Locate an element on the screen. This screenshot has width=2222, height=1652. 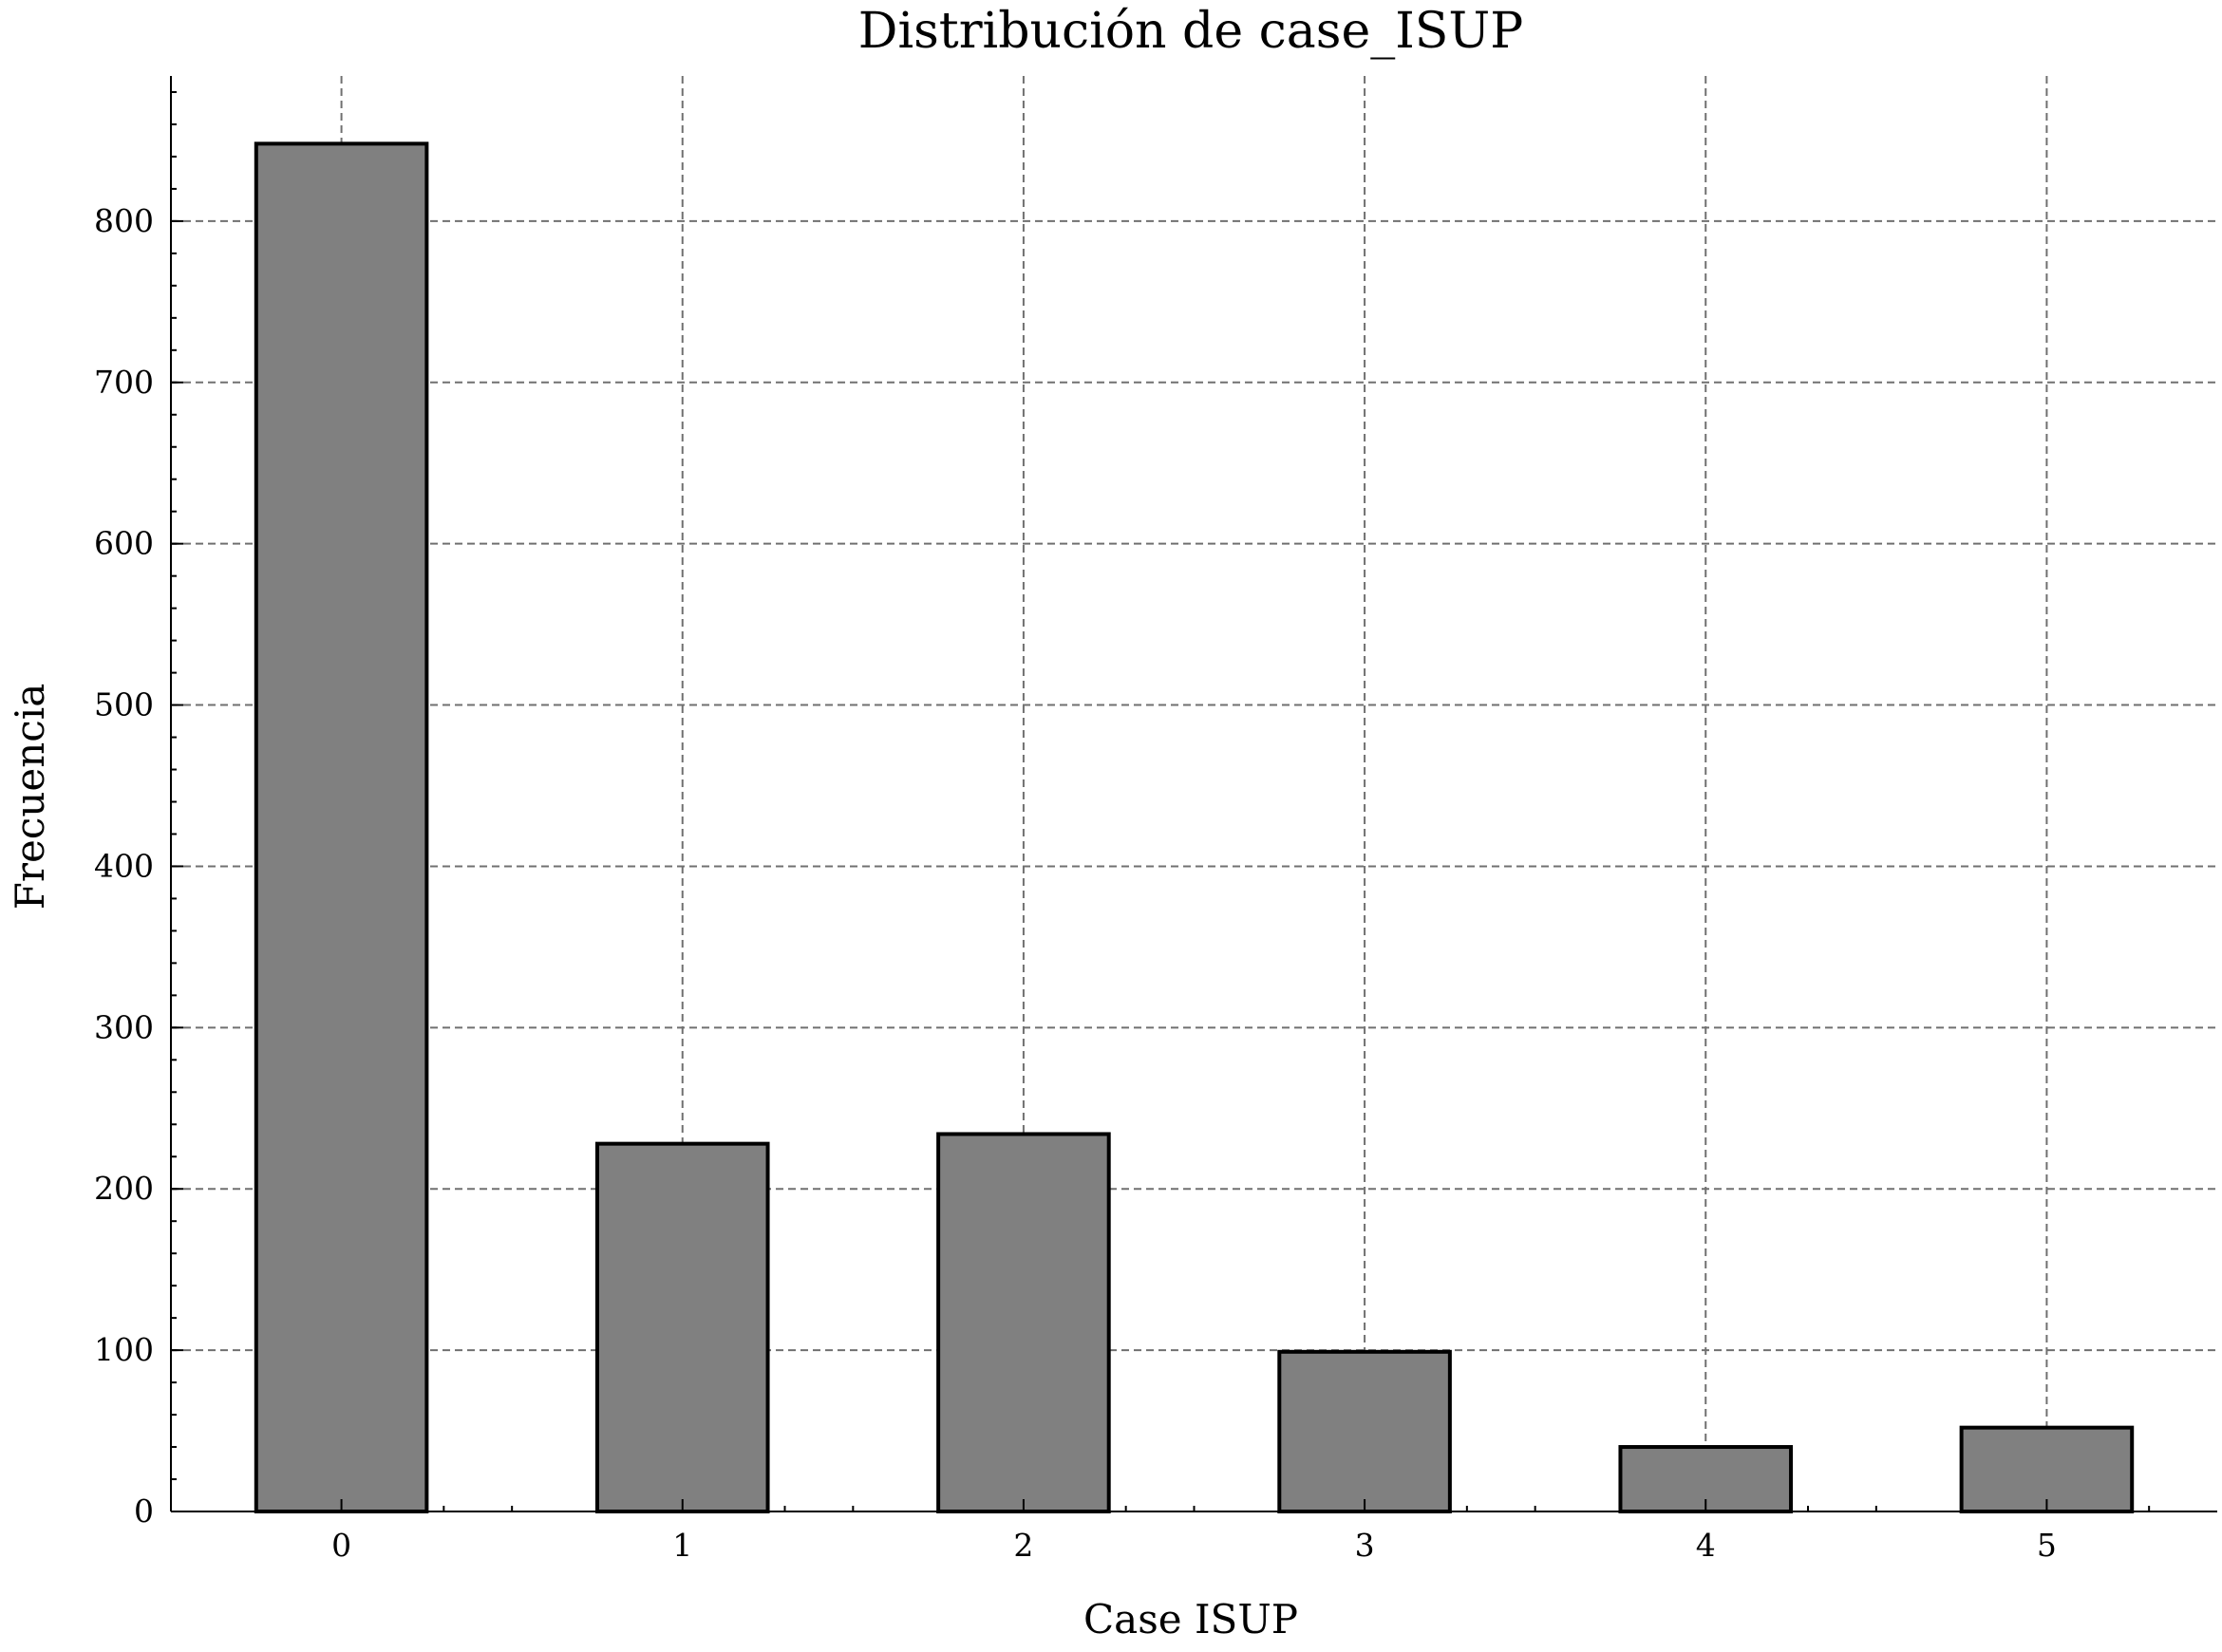
y-tick-label: 400 is located at coordinates (124, 865).